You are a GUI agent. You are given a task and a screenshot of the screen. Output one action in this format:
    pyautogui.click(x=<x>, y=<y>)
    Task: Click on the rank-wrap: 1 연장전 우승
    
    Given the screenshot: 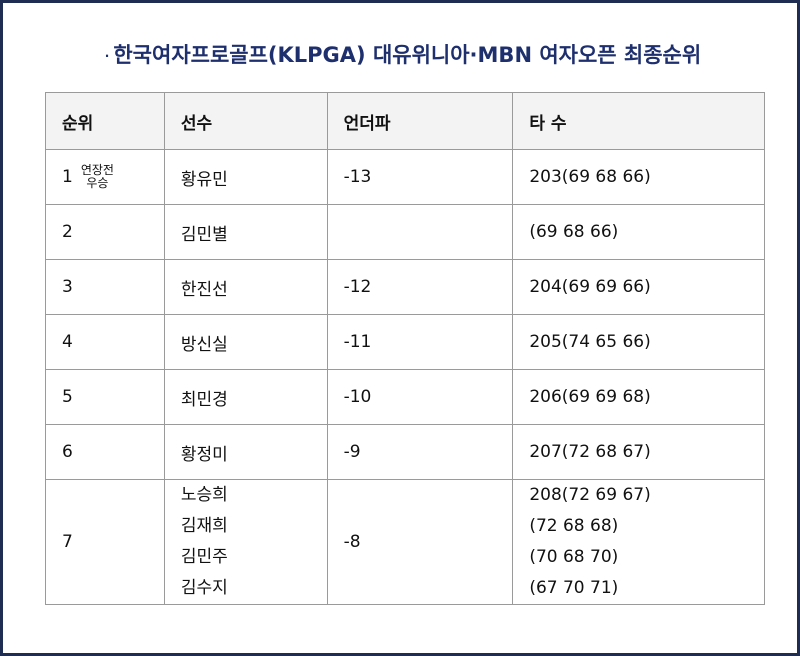 What is the action you would take?
    pyautogui.click(x=113, y=177)
    